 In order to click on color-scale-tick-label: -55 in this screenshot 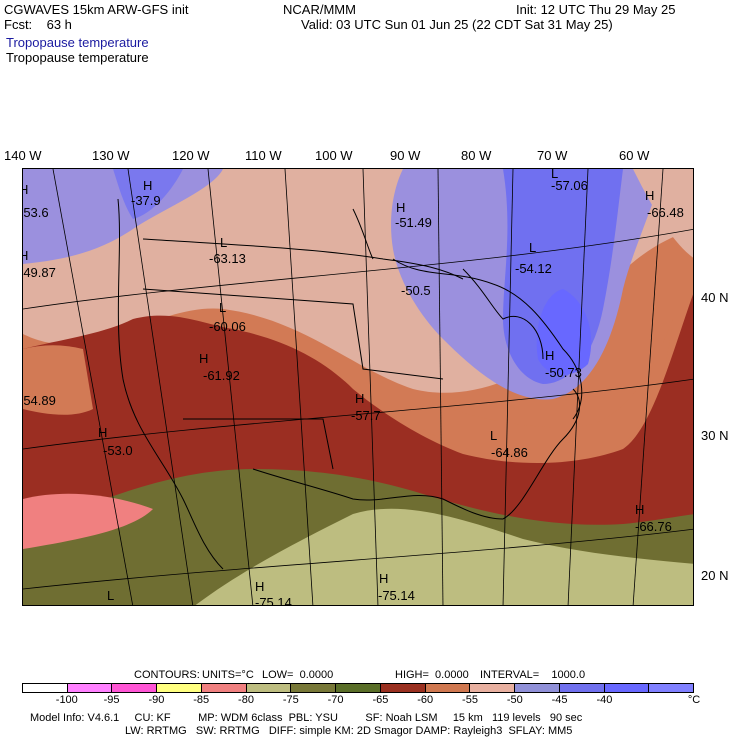, I will do `click(470, 700)`.